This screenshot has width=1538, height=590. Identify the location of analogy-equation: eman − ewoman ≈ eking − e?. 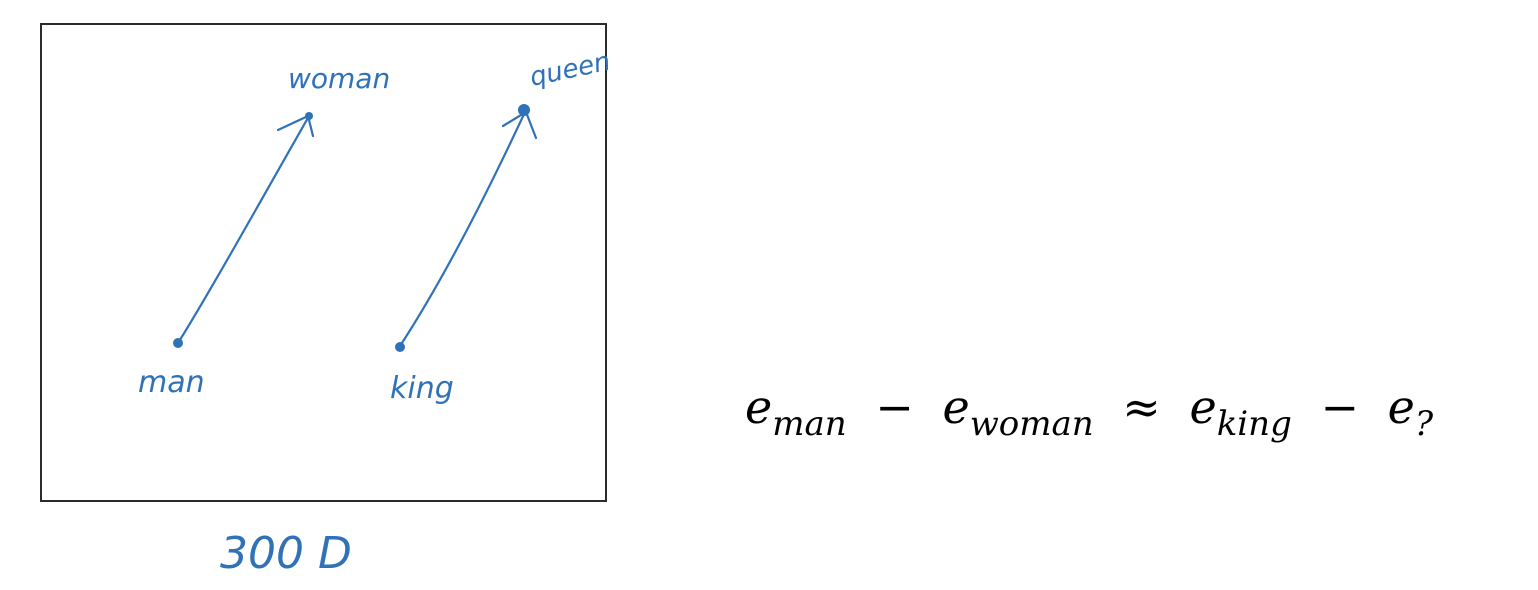
(1125, 407).